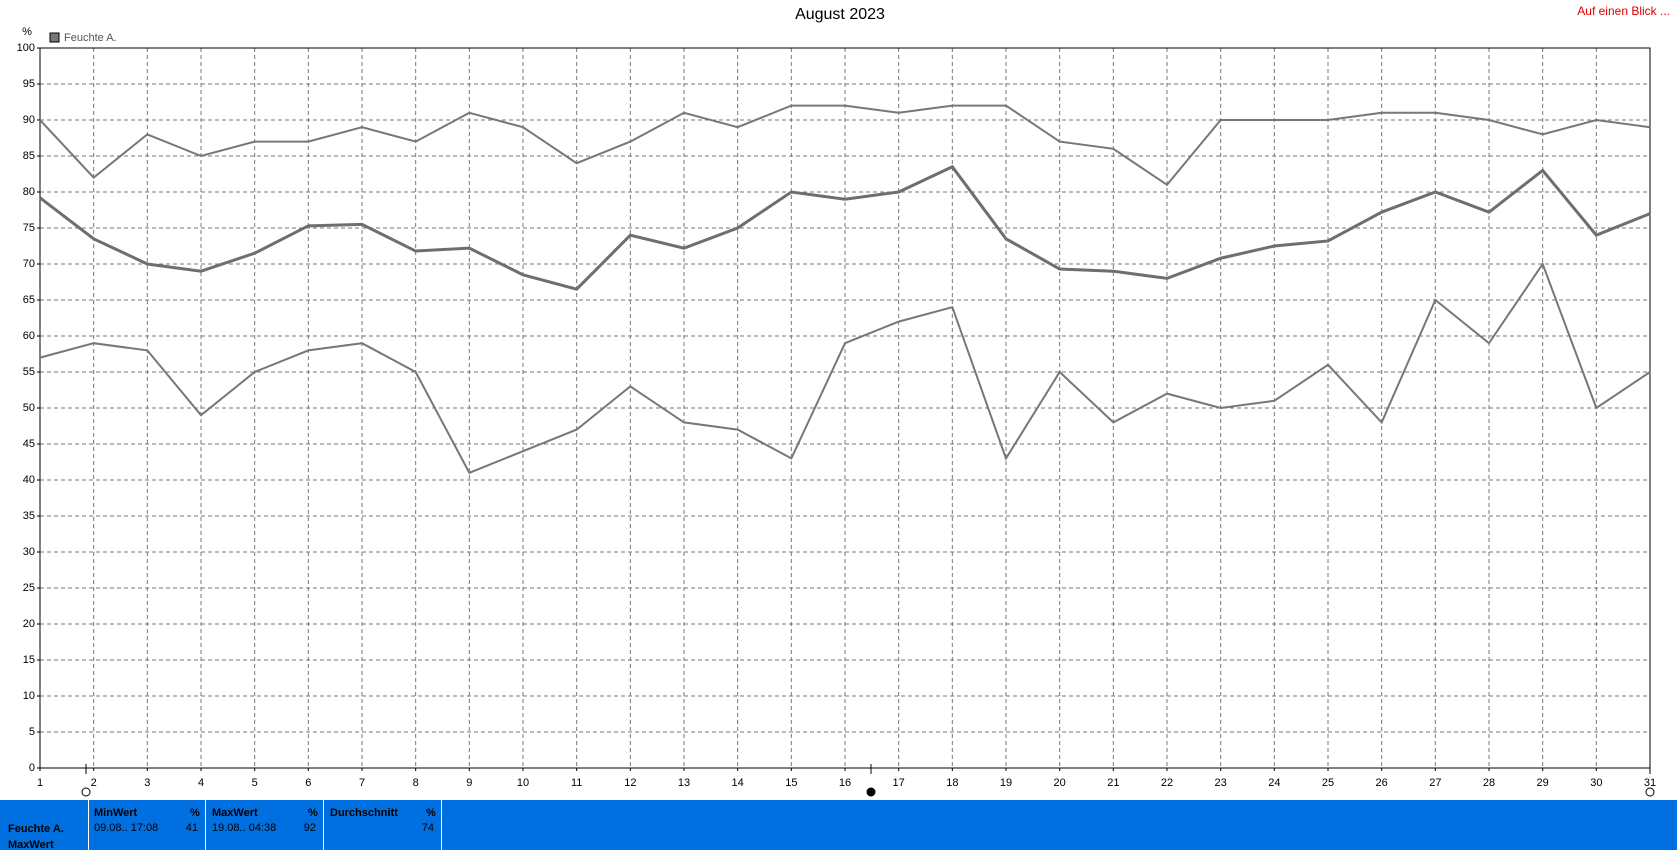 The width and height of the screenshot is (1677, 851). I want to click on x-tick-label: 21, so click(1113, 783).